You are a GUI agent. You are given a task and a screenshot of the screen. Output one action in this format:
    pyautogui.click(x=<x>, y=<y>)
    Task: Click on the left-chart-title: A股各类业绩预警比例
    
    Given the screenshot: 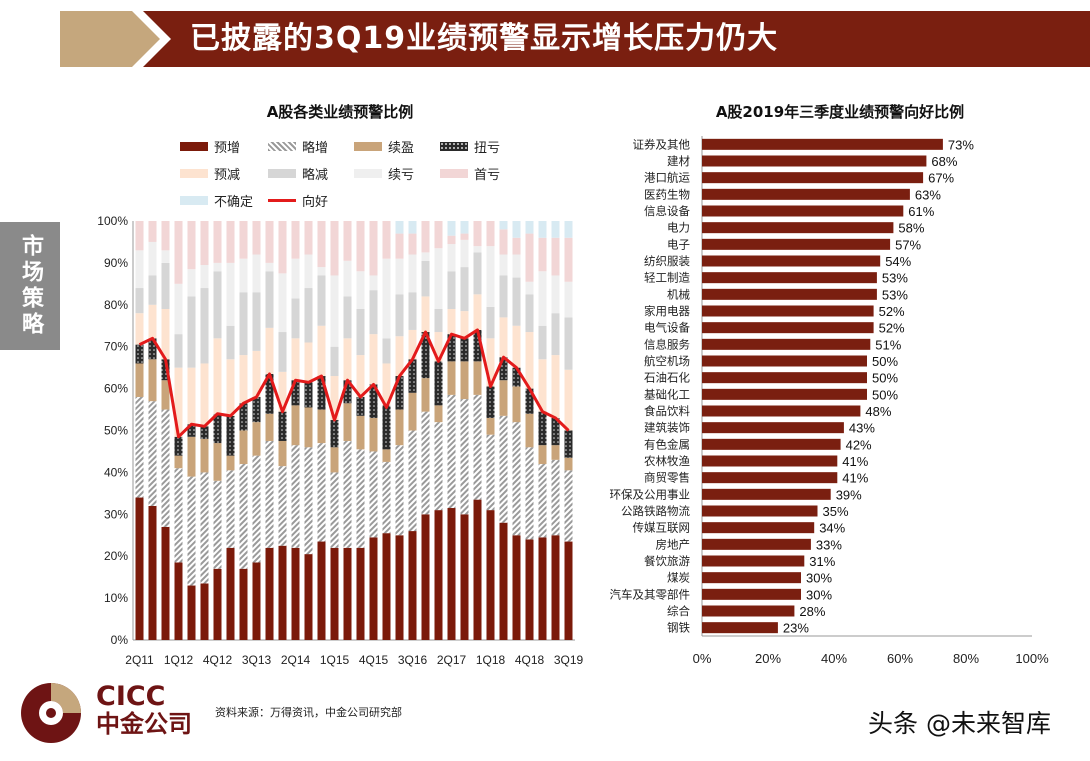 What is the action you would take?
    pyautogui.click(x=340, y=112)
    